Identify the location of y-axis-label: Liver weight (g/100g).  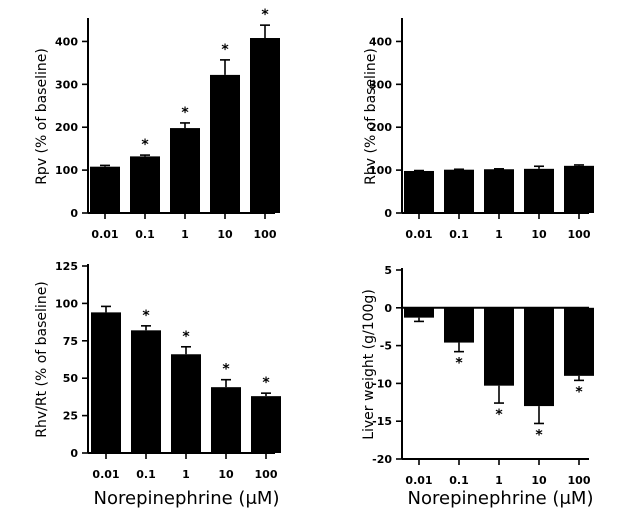
(369, 364).